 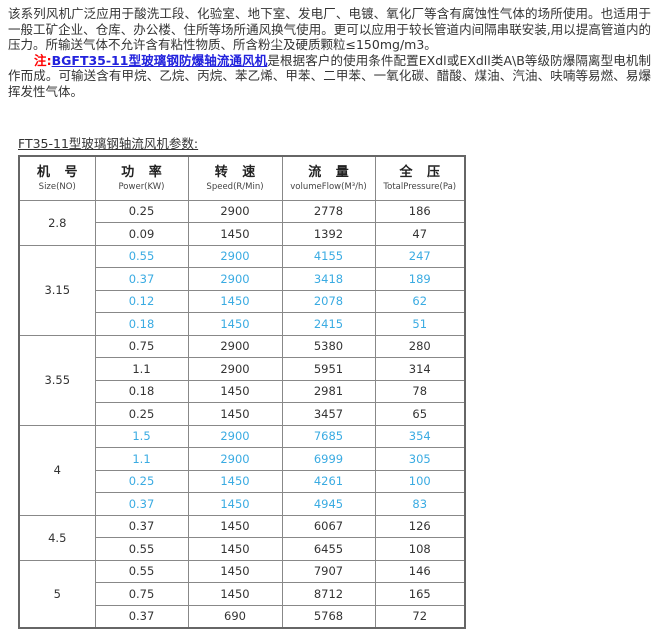 I want to click on value-cell: 1392, so click(x=328, y=234).